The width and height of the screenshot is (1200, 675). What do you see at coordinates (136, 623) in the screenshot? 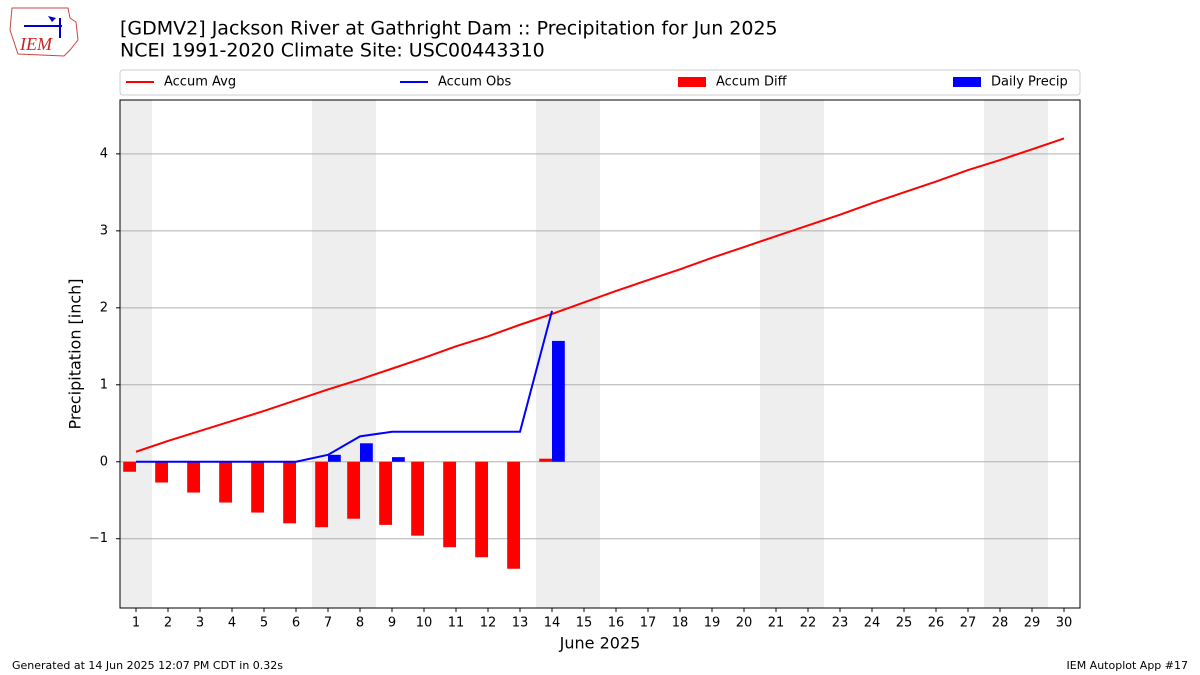
I see `x-tick-label: 1` at bounding box center [136, 623].